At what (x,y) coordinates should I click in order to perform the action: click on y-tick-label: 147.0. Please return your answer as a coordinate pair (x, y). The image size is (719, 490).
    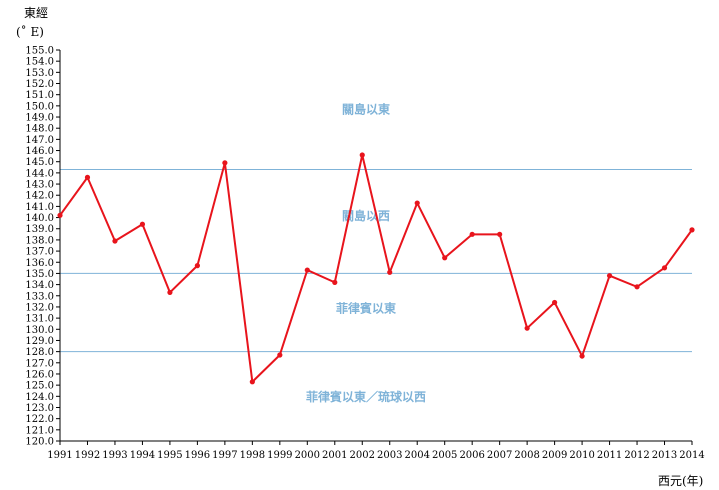
    Looking at the image, I should click on (39, 140).